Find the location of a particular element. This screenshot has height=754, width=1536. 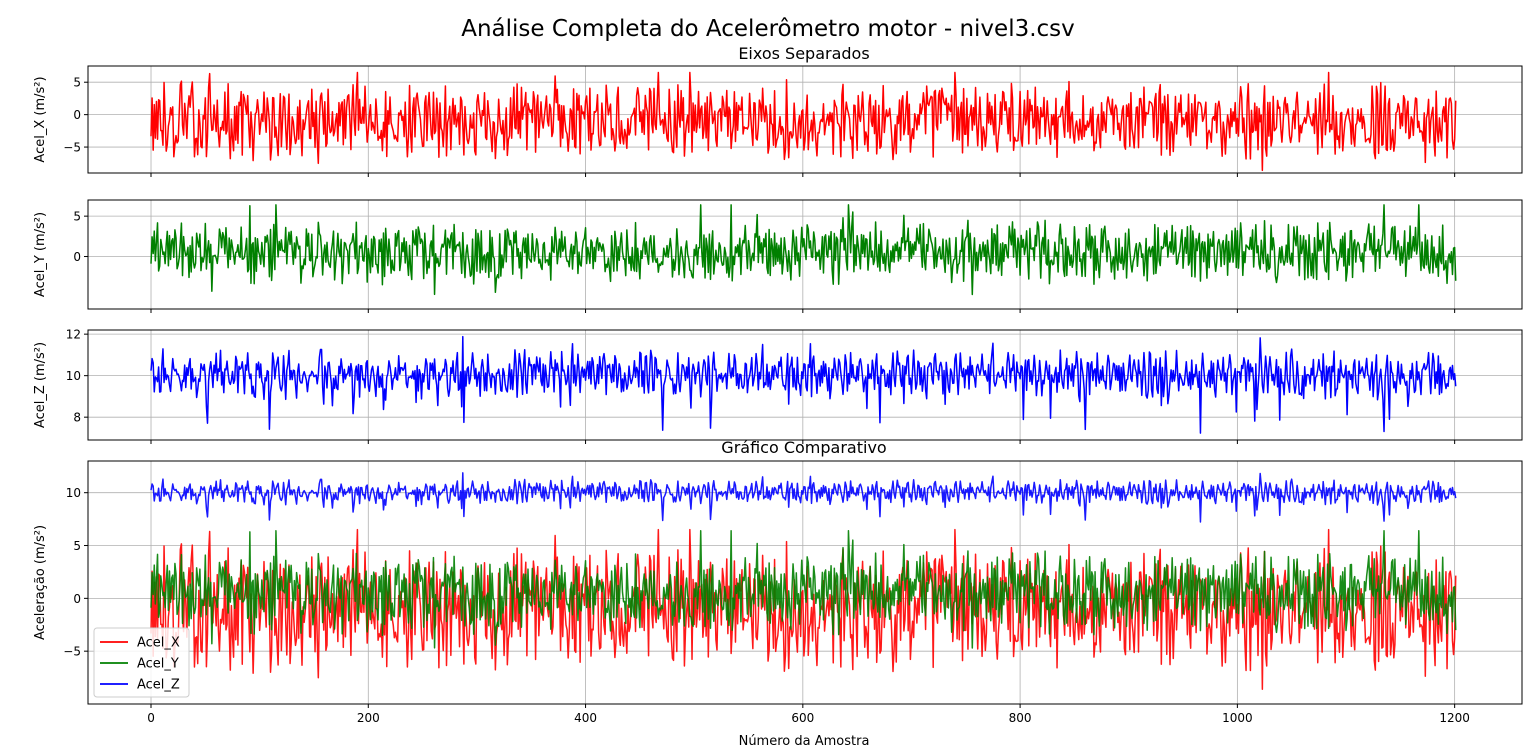

subtitle-separate: Eixos Separados is located at coordinates (803, 53).